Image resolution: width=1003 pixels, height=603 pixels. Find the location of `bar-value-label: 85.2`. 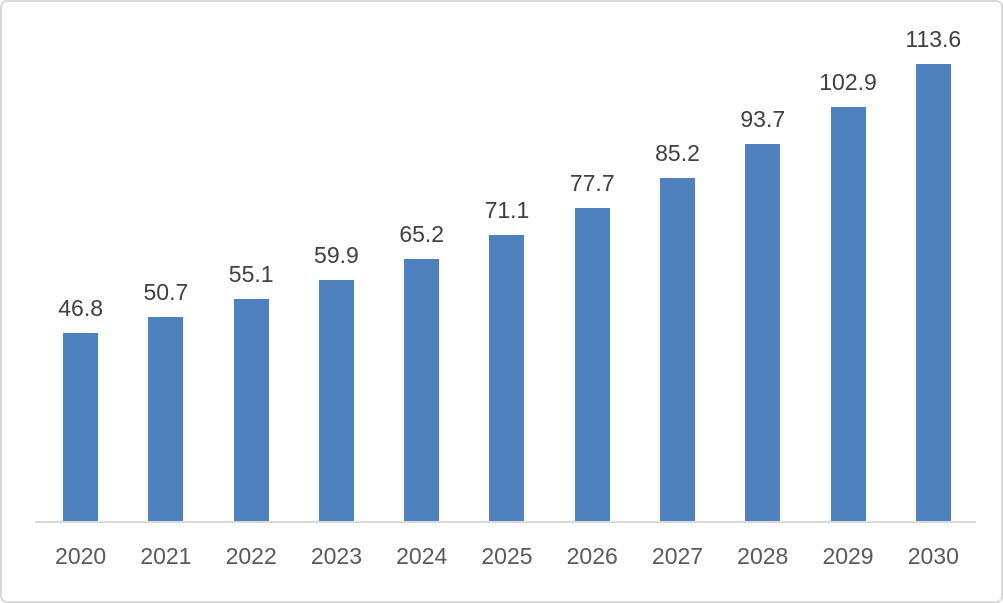

bar-value-label: 85.2 is located at coordinates (677, 152).